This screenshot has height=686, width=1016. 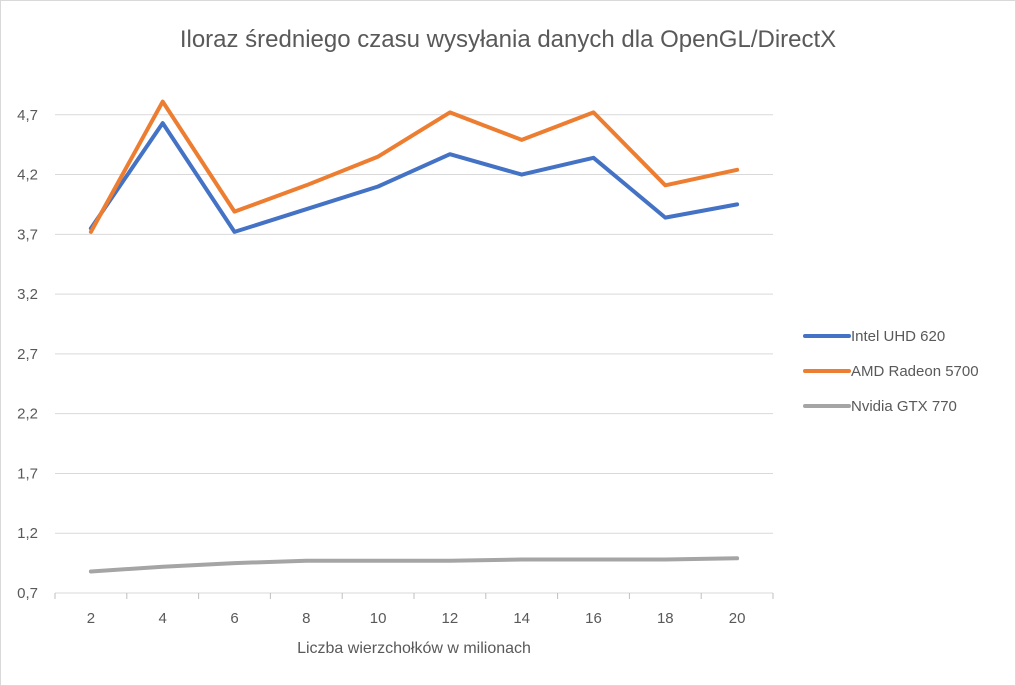 I want to click on legend-label: Nvidia GTX 770, so click(x=904, y=406).